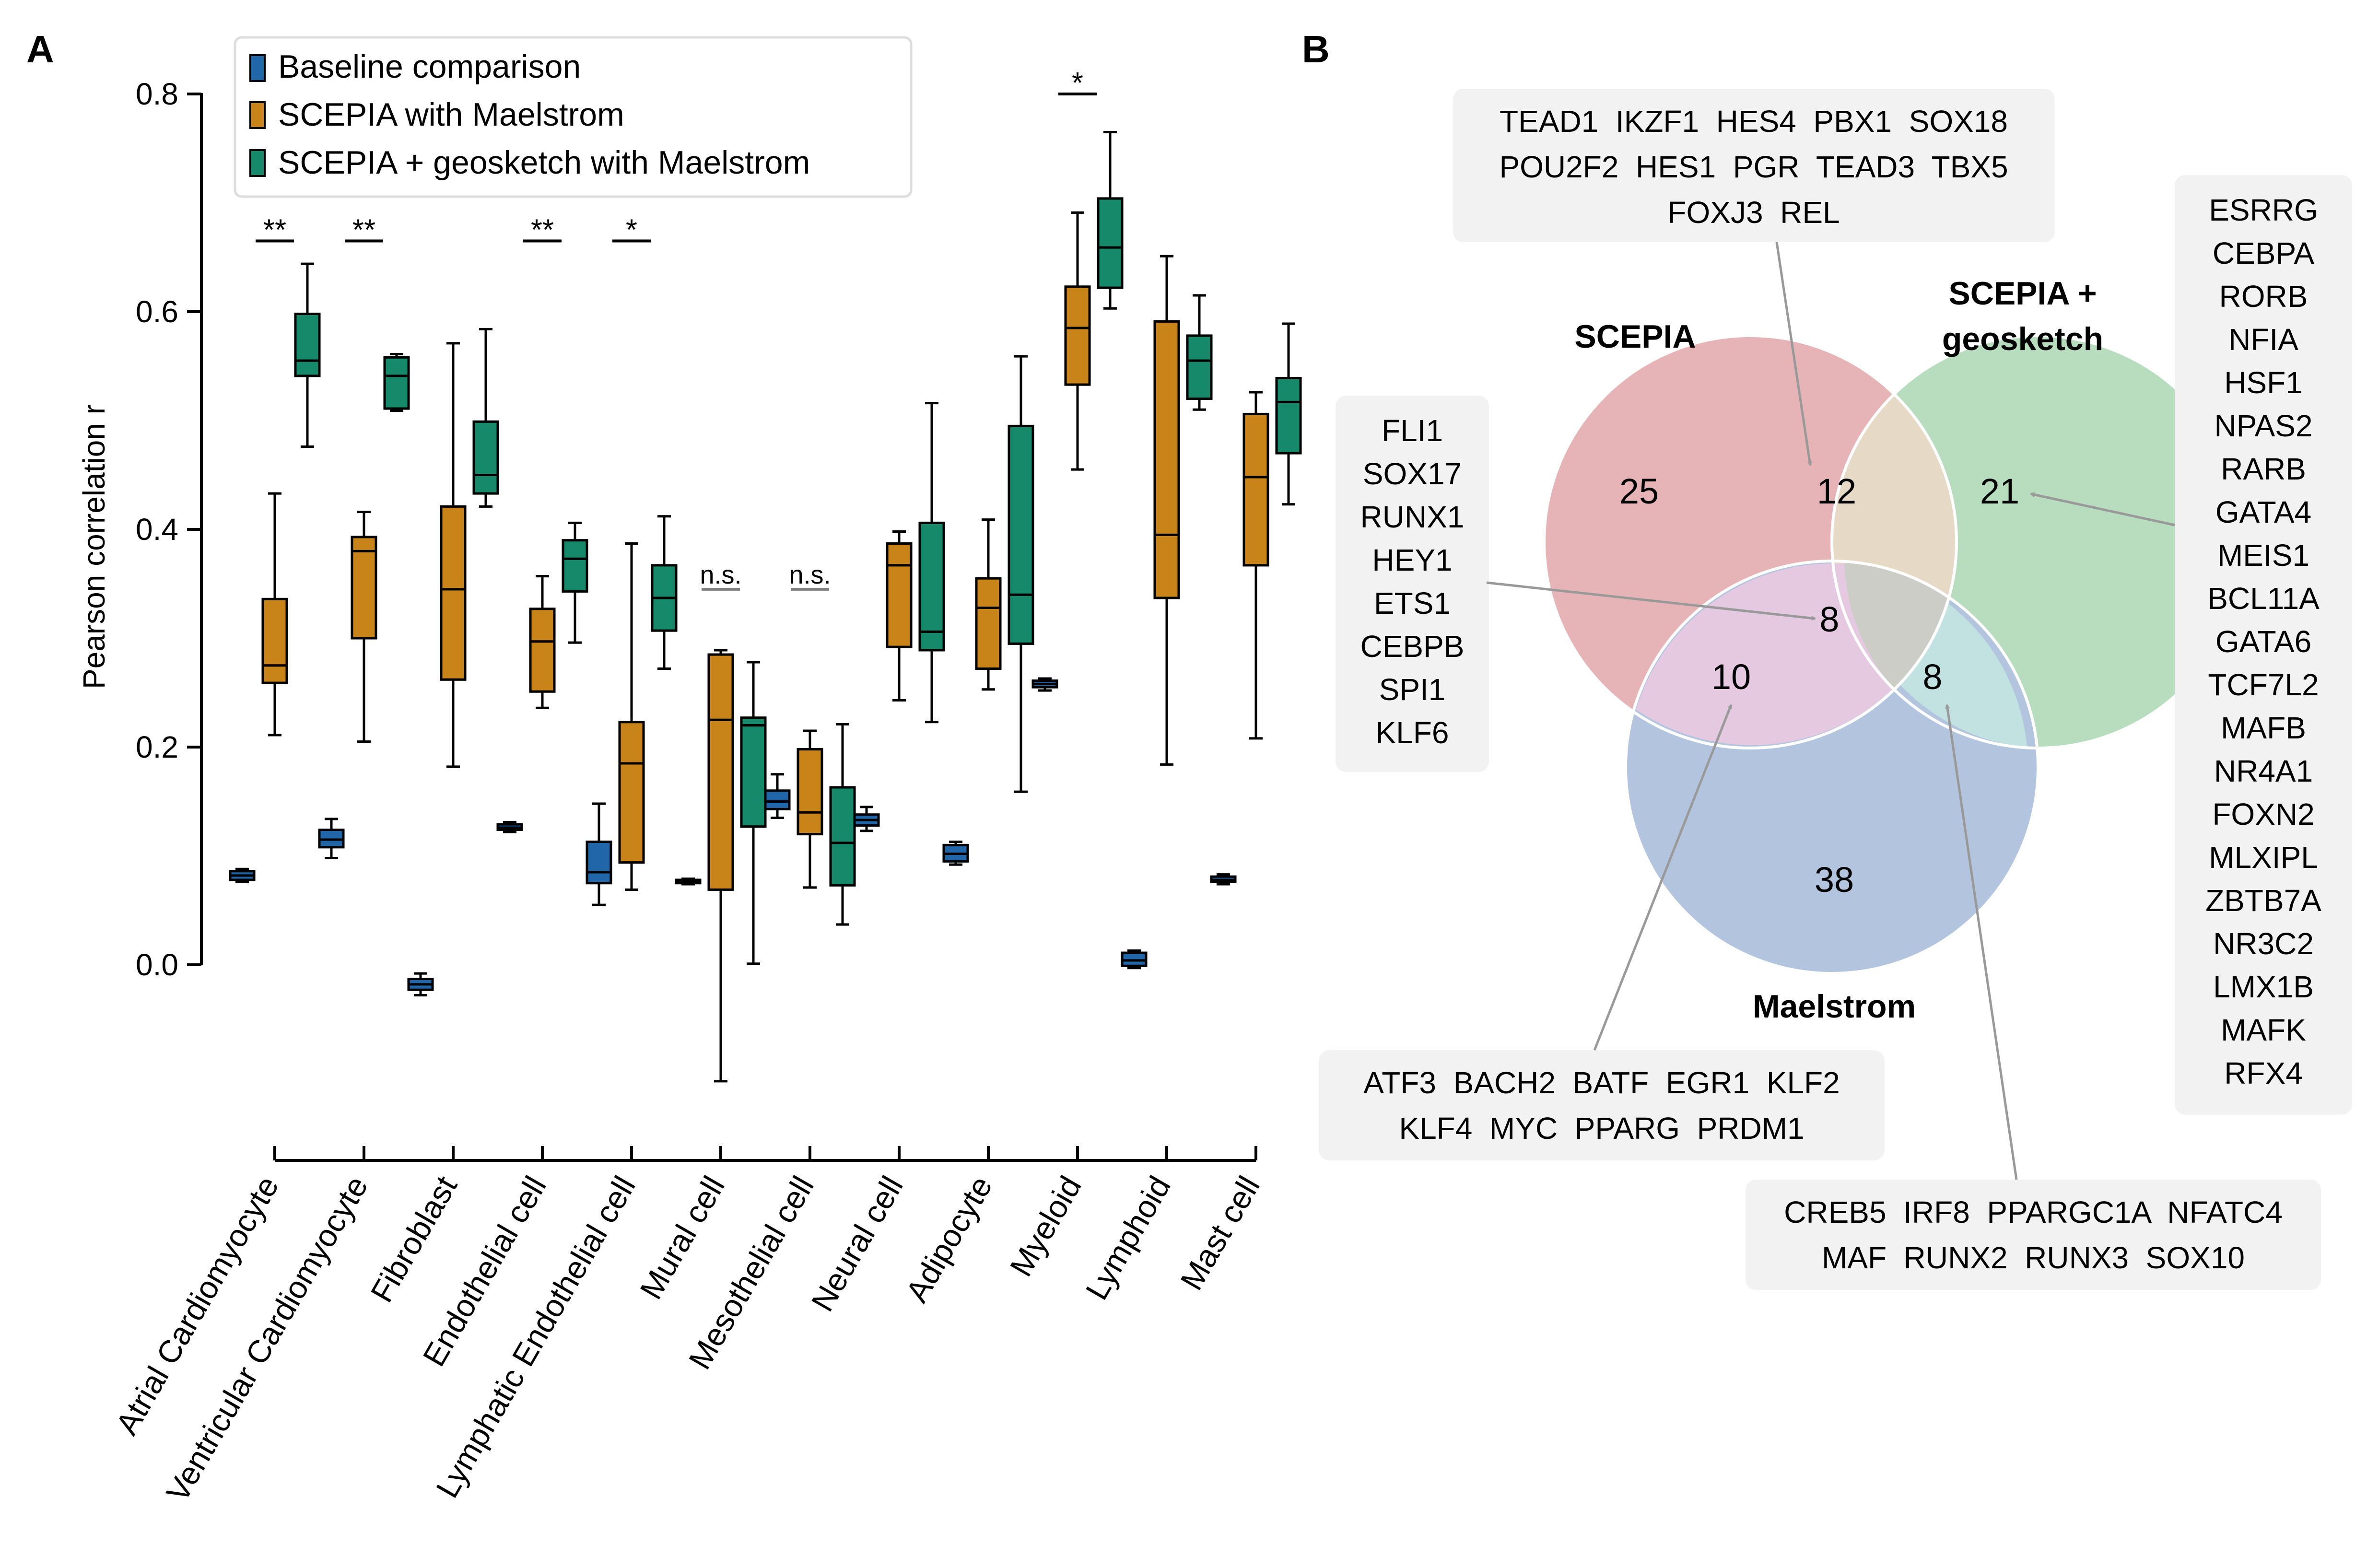 The height and width of the screenshot is (1568, 2379). What do you see at coordinates (1754, 121) in the screenshot?
I see `genebox-scepia-geosketch-line: TEAD1 IKZF1 HES4 PBX1 SOX18` at bounding box center [1754, 121].